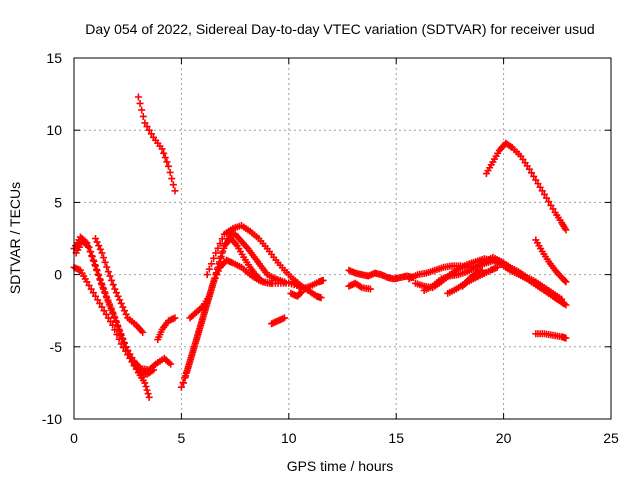 The image size is (640, 480). Describe the element at coordinates (74, 438) in the screenshot. I see `x-tick-label: 0` at that location.